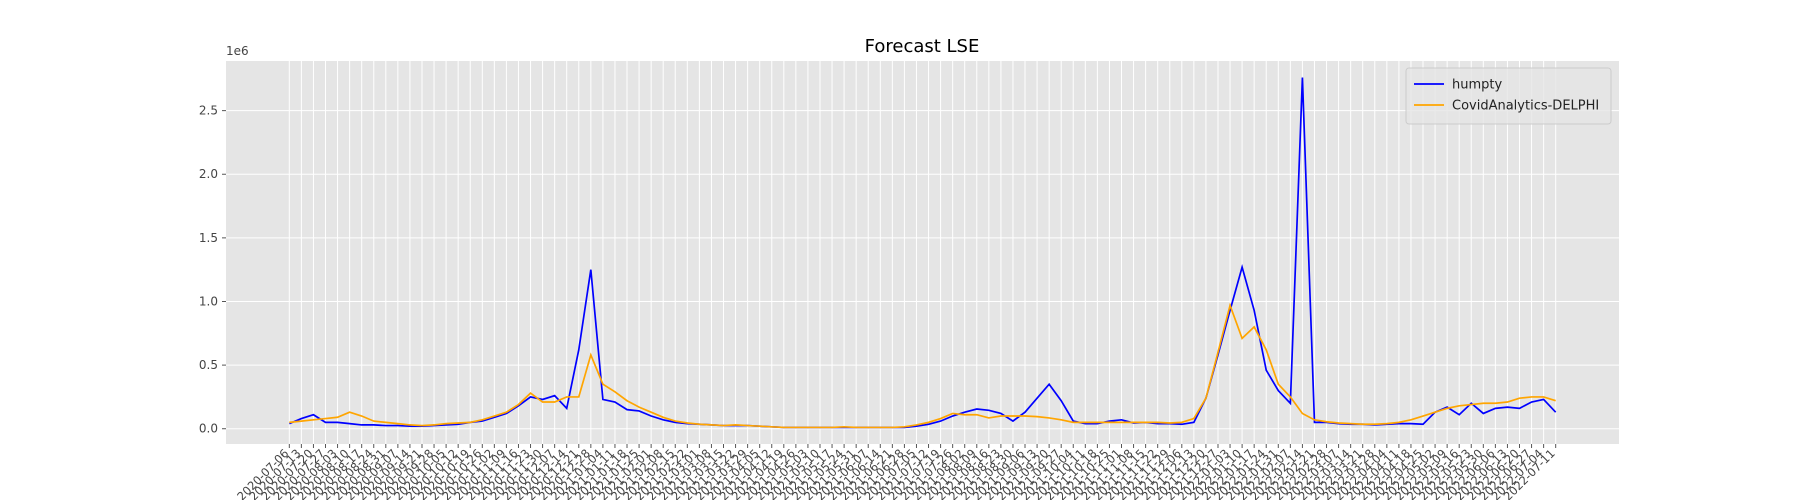 This screenshot has height=500, width=1800. What do you see at coordinates (1525, 106) in the screenshot?
I see `legend-label: CovidAnalytics-DELPHI` at bounding box center [1525, 106].